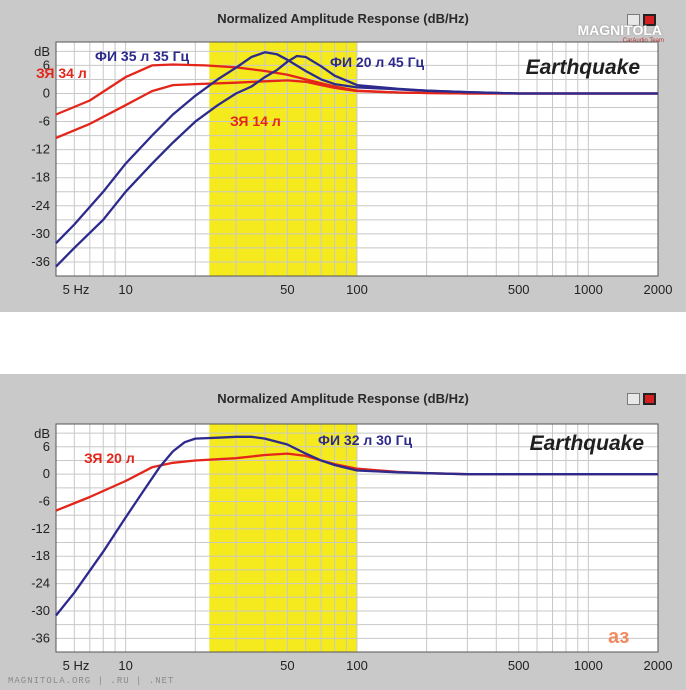 This screenshot has height=690, width=686. Describe the element at coordinates (643, 41) in the screenshot. I see `watermark-team: CarAudio Team` at that location.